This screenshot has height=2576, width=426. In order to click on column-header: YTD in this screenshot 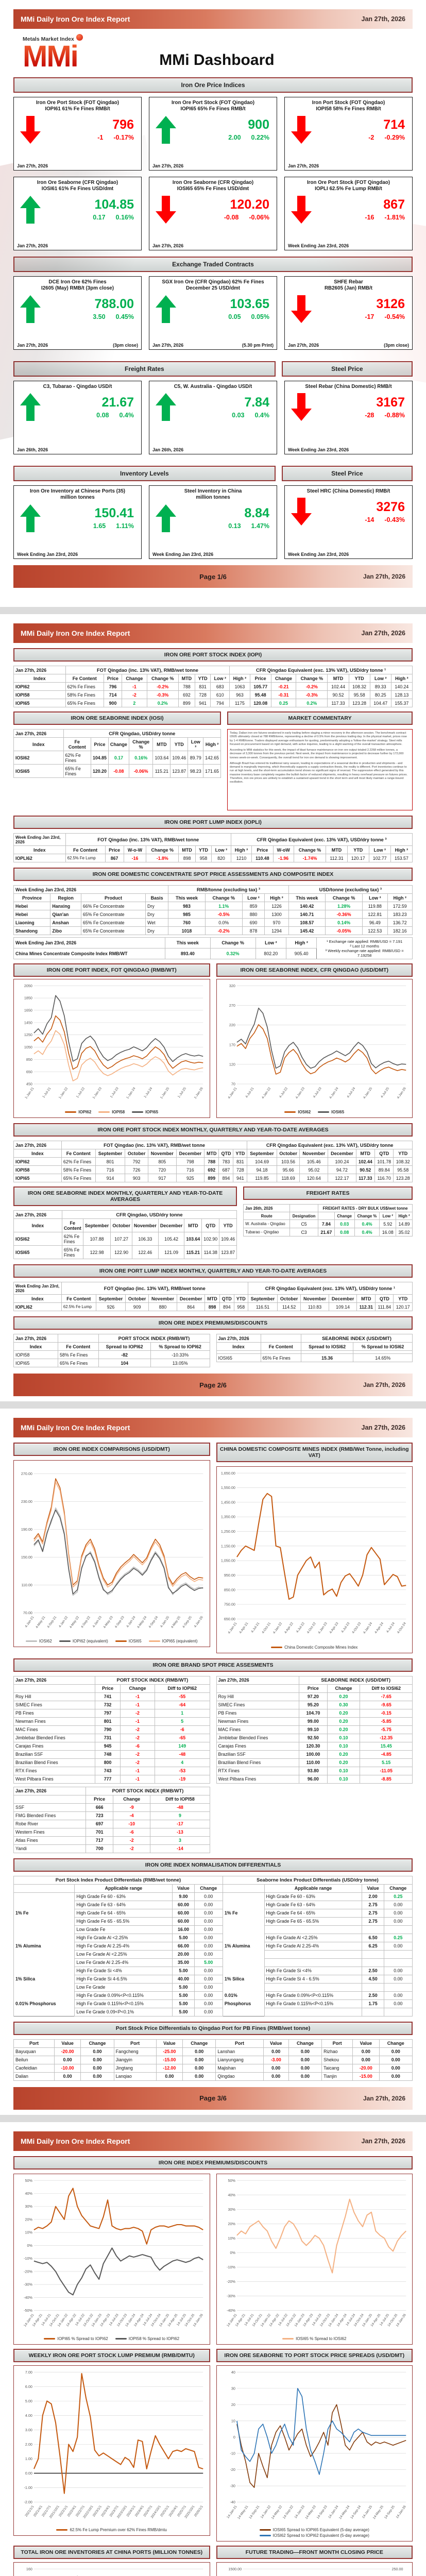, I will do `click(403, 1299)`.